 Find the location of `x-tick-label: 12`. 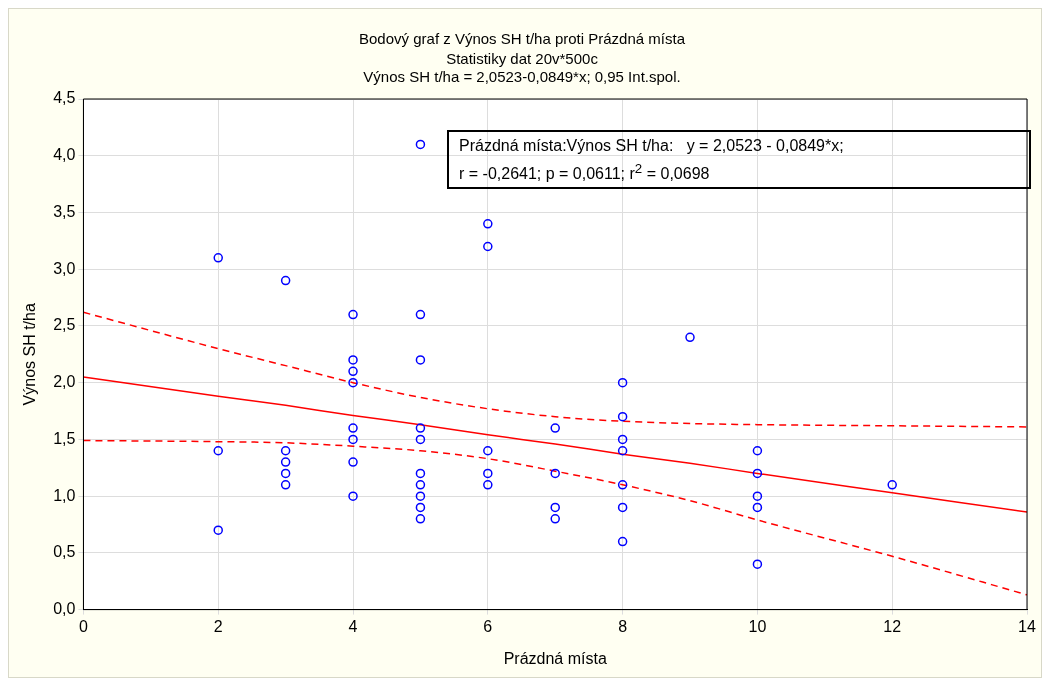

x-tick-label: 12 is located at coordinates (892, 626).